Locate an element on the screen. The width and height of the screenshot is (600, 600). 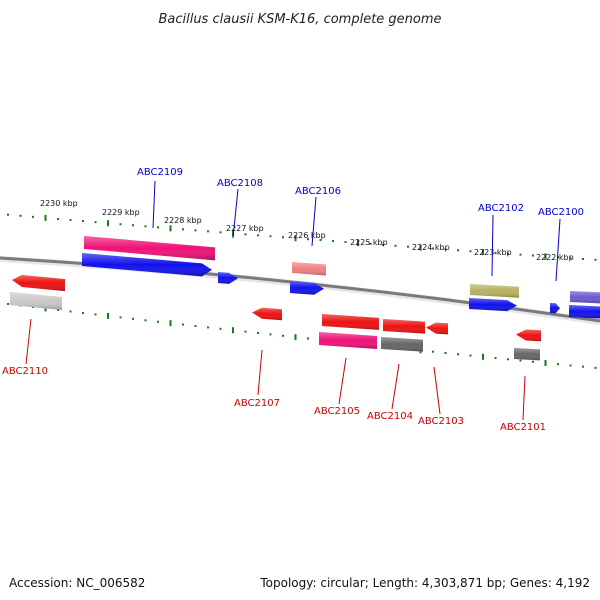
gene-feature-abc2103 is located at coordinates (437, 328).